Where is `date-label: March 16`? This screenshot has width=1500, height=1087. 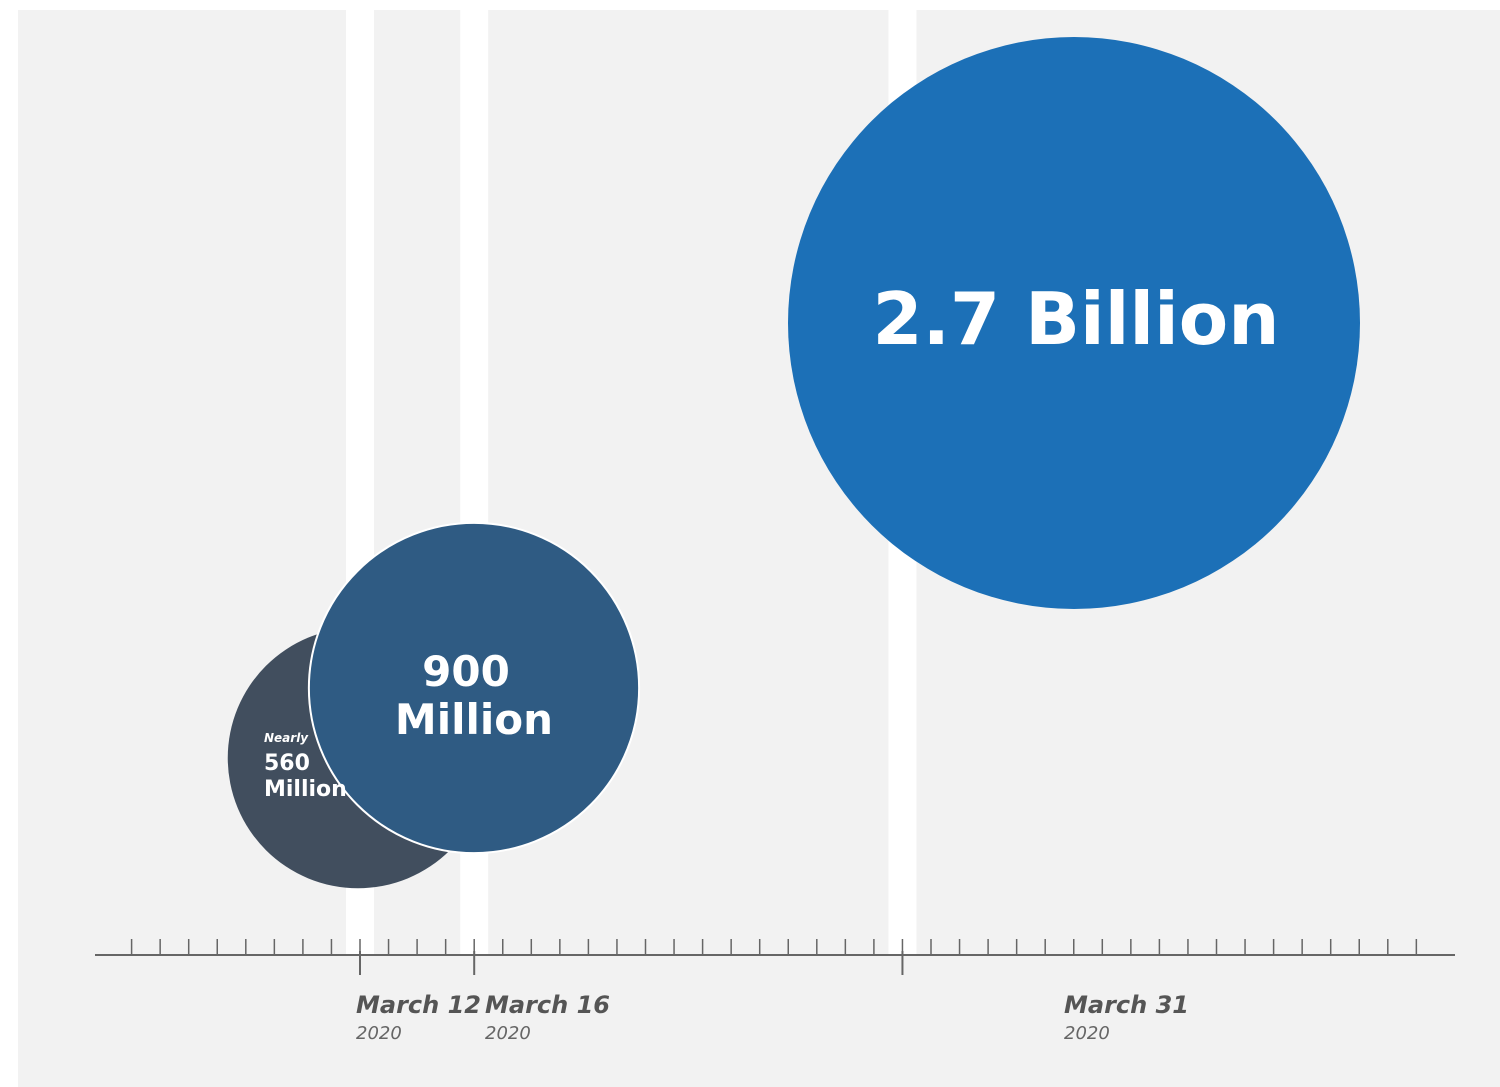 date-label: March 16 is located at coordinates (547, 1005).